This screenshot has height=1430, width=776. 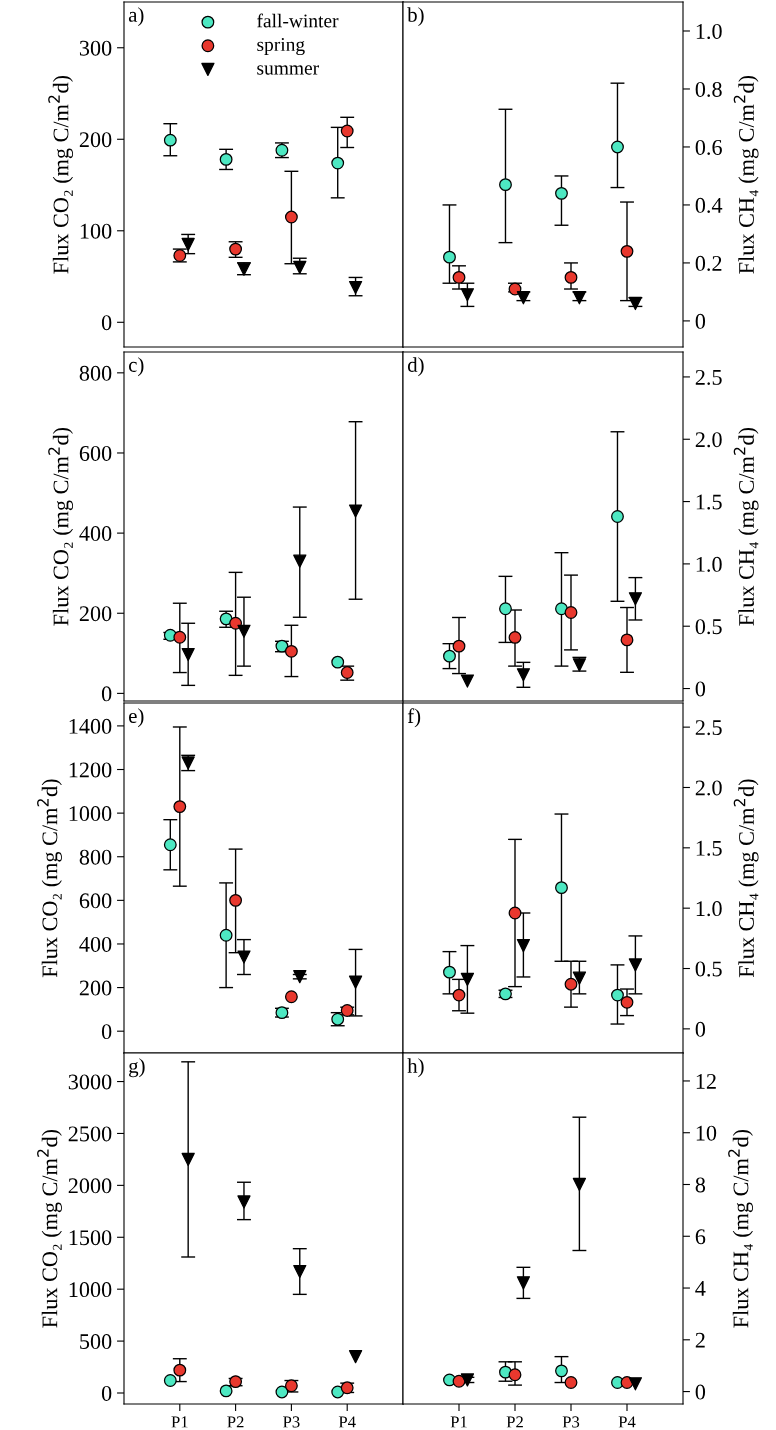 I want to click on y-tick-label: 2000, so click(x=90, y=1186).